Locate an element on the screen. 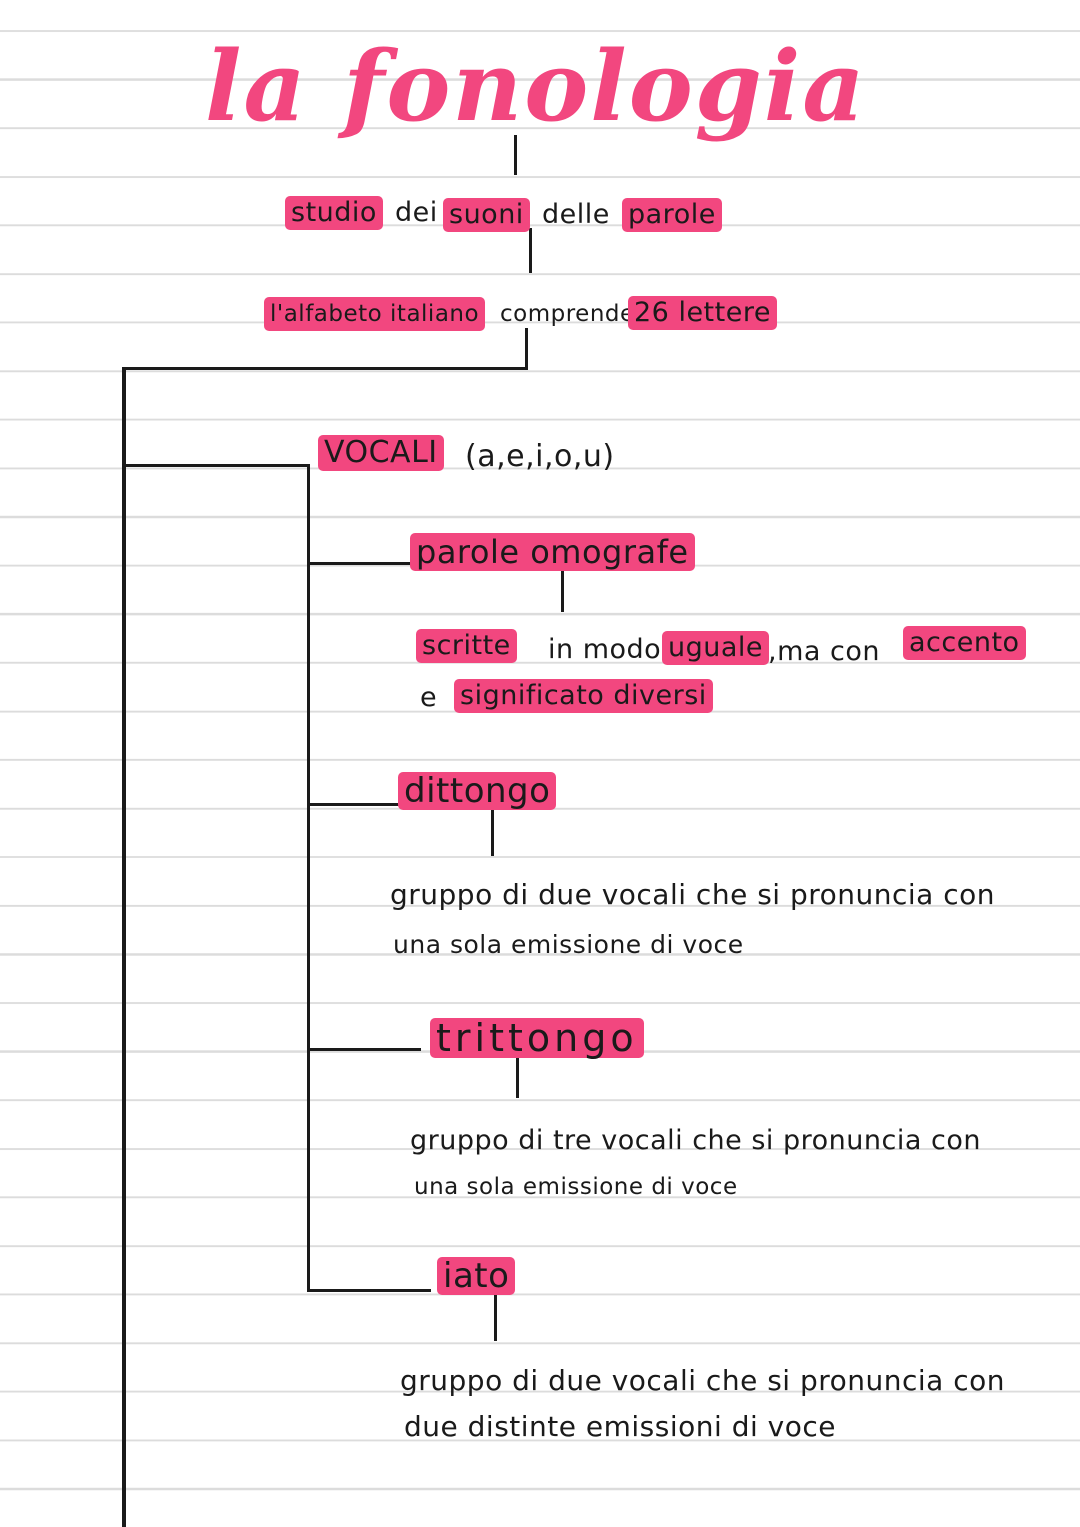 The image size is (1080, 1527). highlight-26-lettere: 26 lettere is located at coordinates (702, 313).